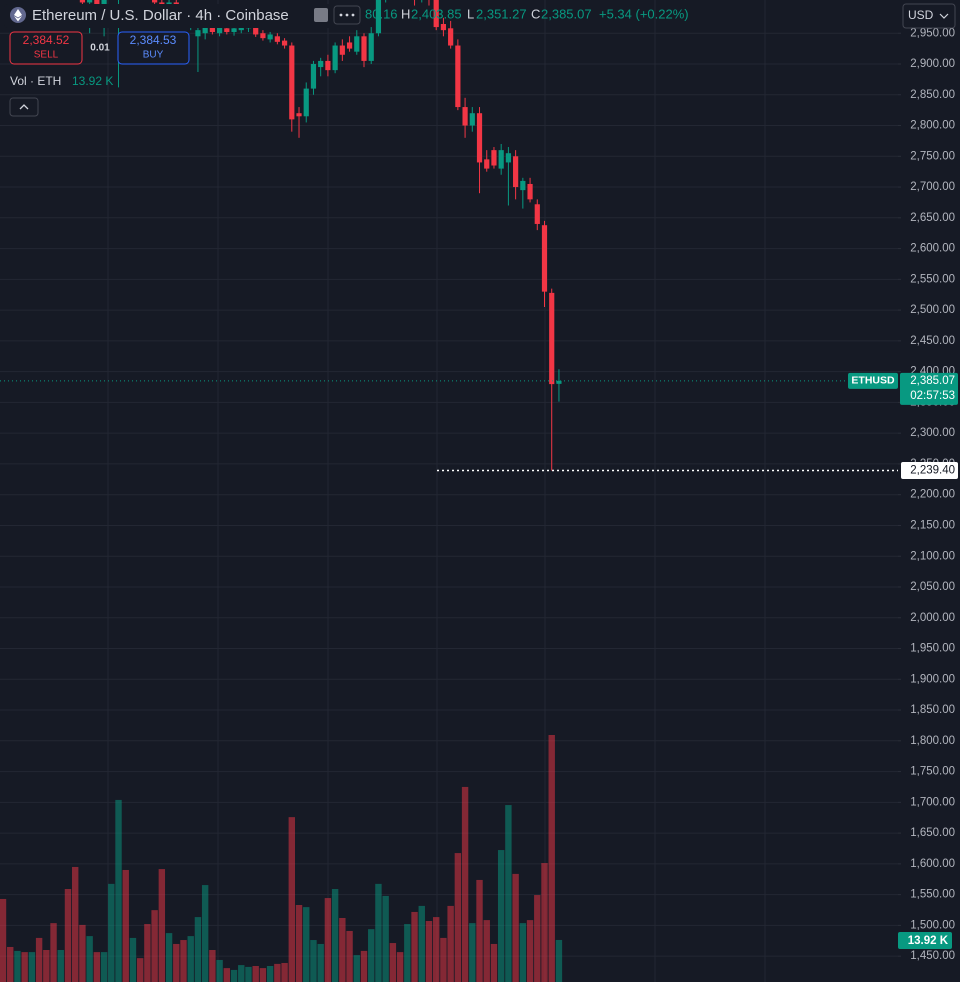 The width and height of the screenshot is (960, 982). Describe the element at coordinates (436, 13) in the screenshot. I see `ohlc-high: 2,403.85` at that location.